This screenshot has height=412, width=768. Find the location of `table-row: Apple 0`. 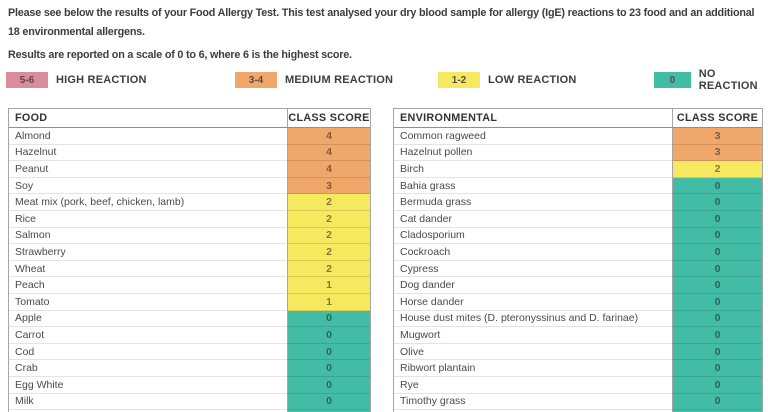

table-row: Apple 0 is located at coordinates (189, 319).